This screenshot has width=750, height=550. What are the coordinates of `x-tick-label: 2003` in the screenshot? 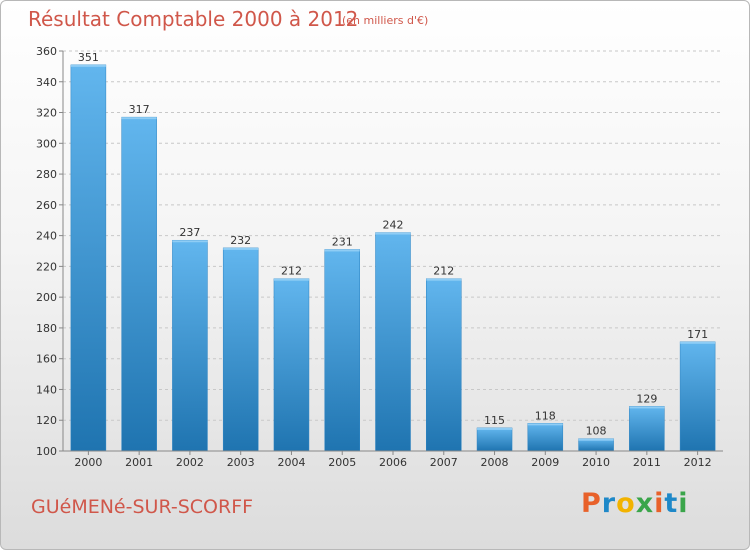 It's located at (241, 462).